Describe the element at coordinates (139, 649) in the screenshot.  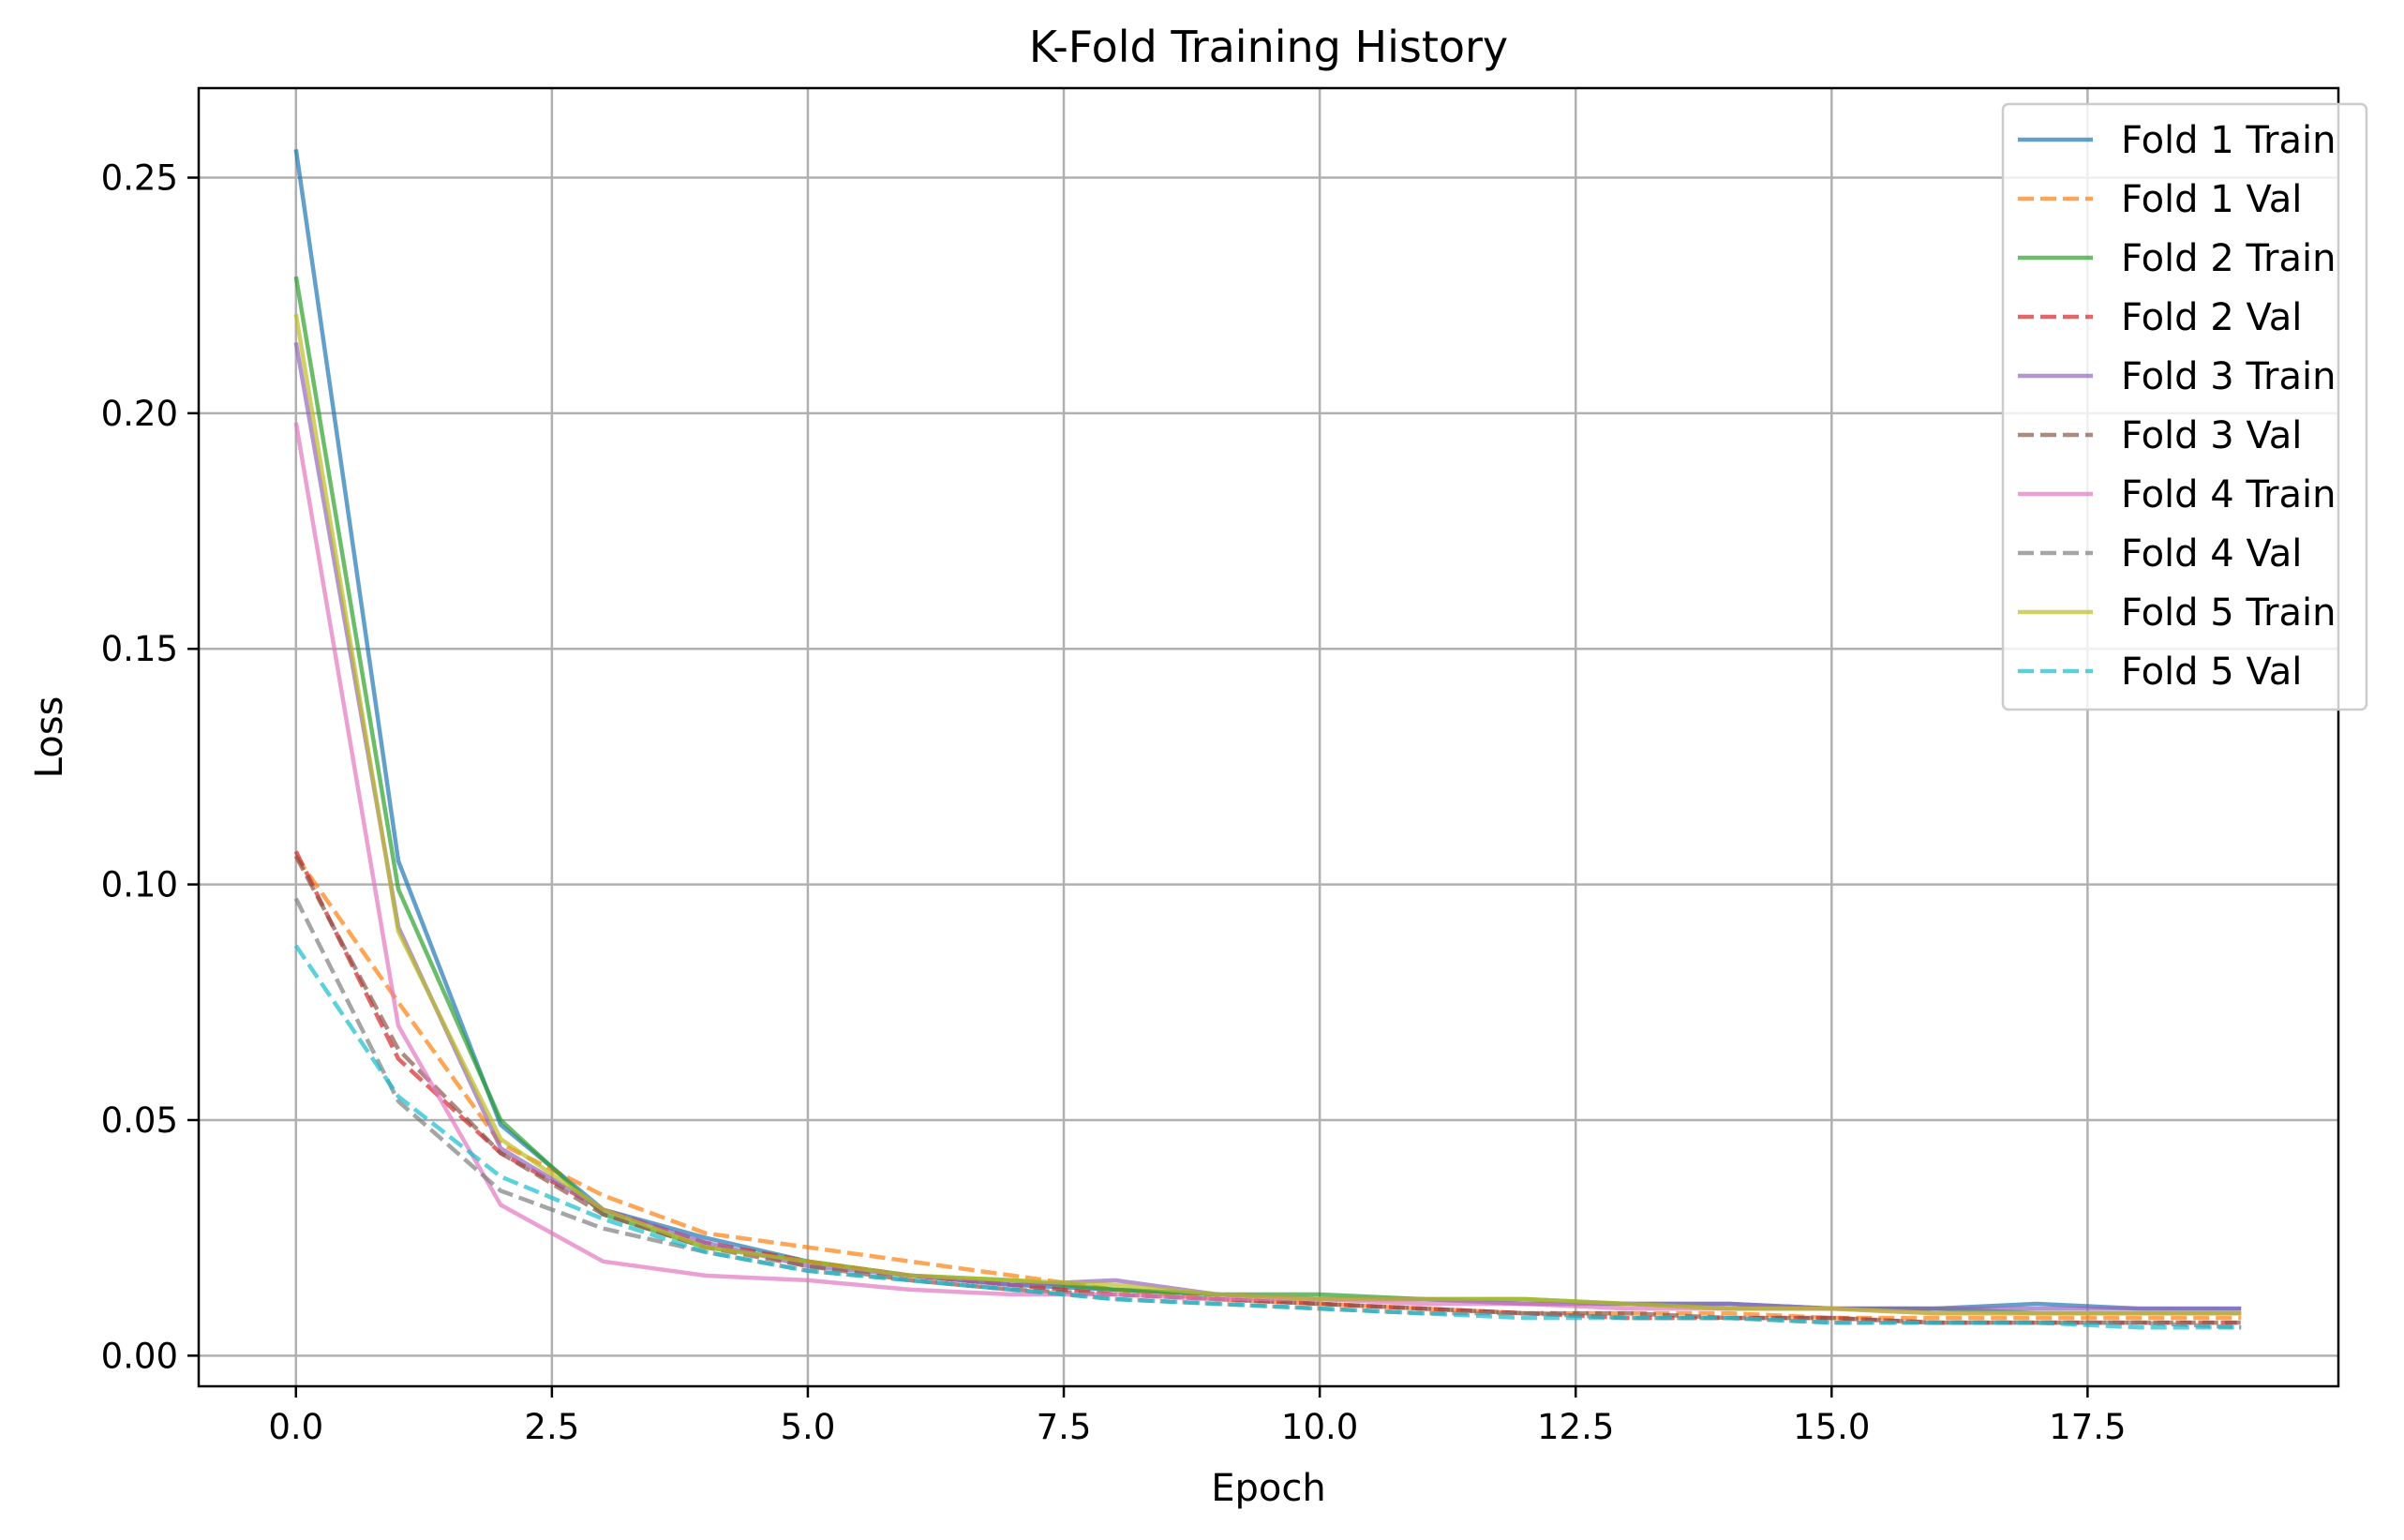
I see `y-tick-label: 0.15` at that location.